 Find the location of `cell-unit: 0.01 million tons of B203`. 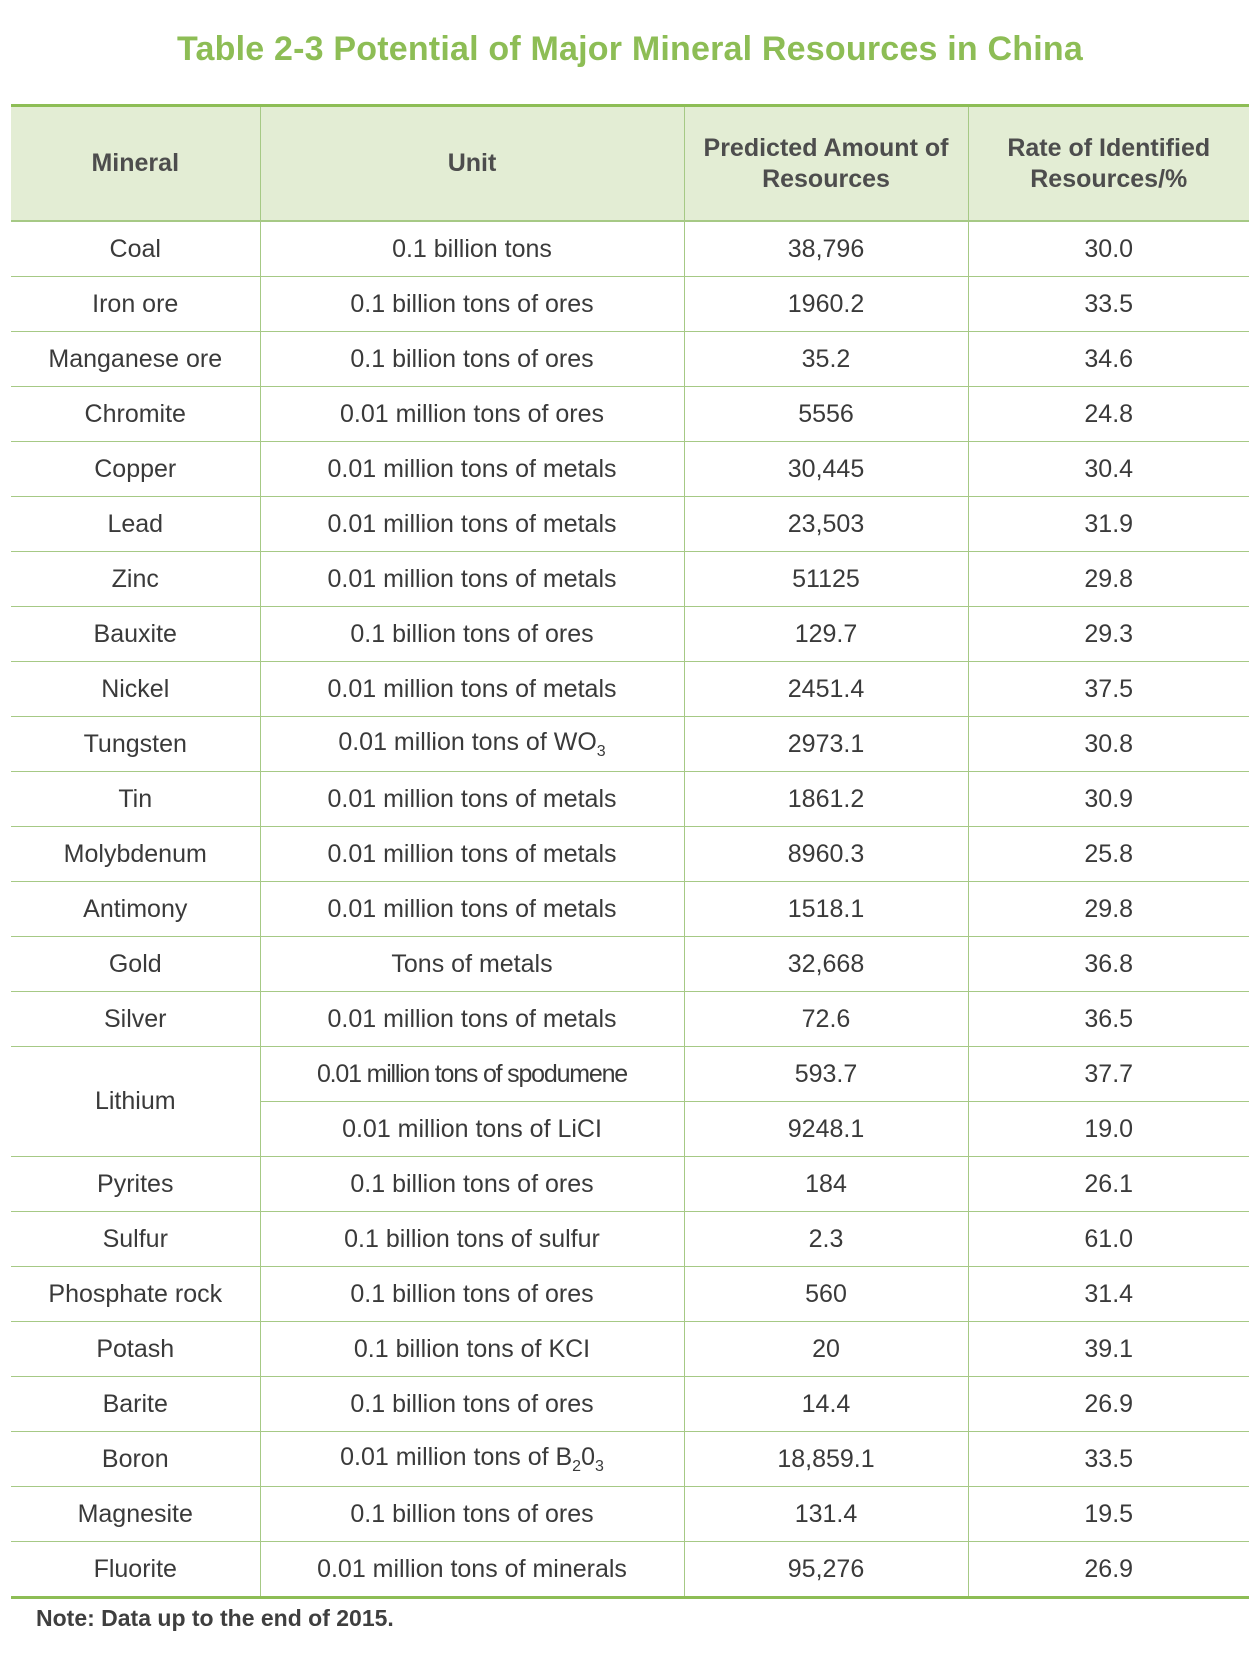

cell-unit: 0.01 million tons of B203 is located at coordinates (471, 1459).